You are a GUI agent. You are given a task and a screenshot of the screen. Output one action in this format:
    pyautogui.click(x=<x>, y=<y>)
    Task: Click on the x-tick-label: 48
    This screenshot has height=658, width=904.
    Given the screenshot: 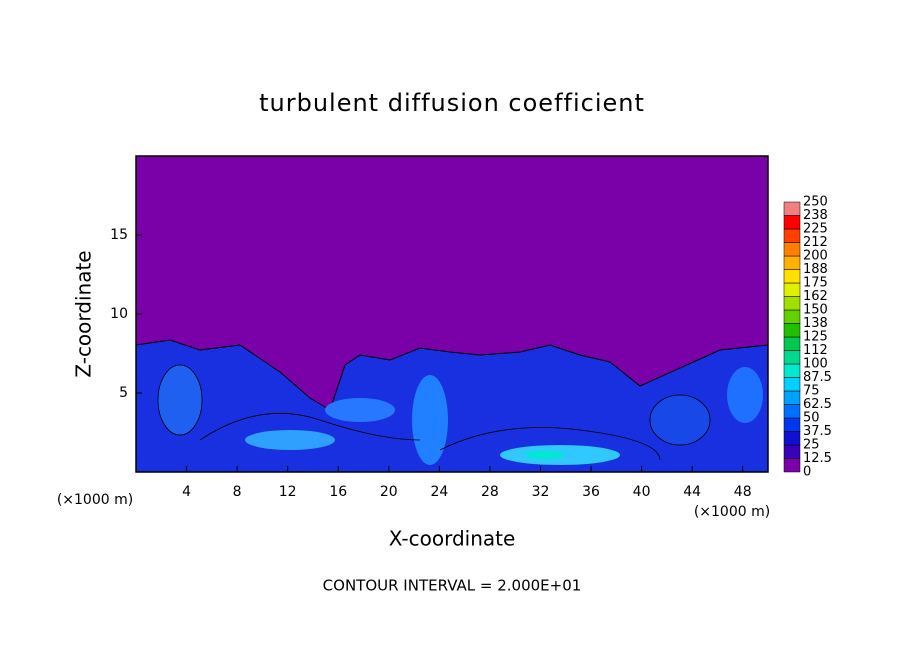 What is the action you would take?
    pyautogui.click(x=743, y=492)
    